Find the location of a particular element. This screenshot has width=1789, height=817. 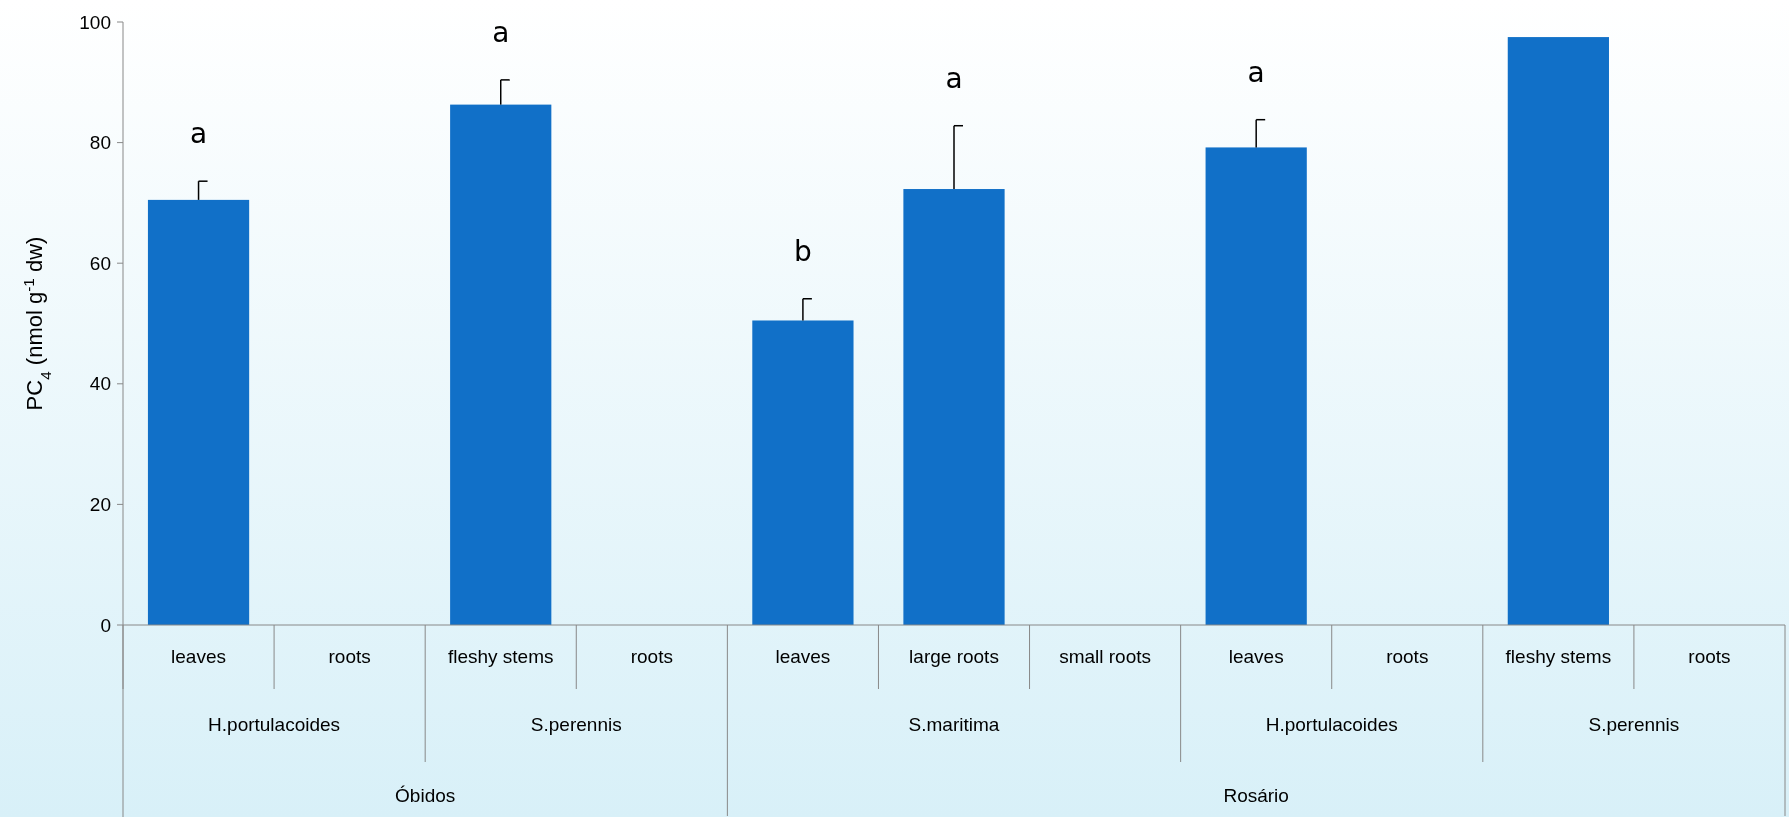

y-tick-label: 40 is located at coordinates (100, 384).